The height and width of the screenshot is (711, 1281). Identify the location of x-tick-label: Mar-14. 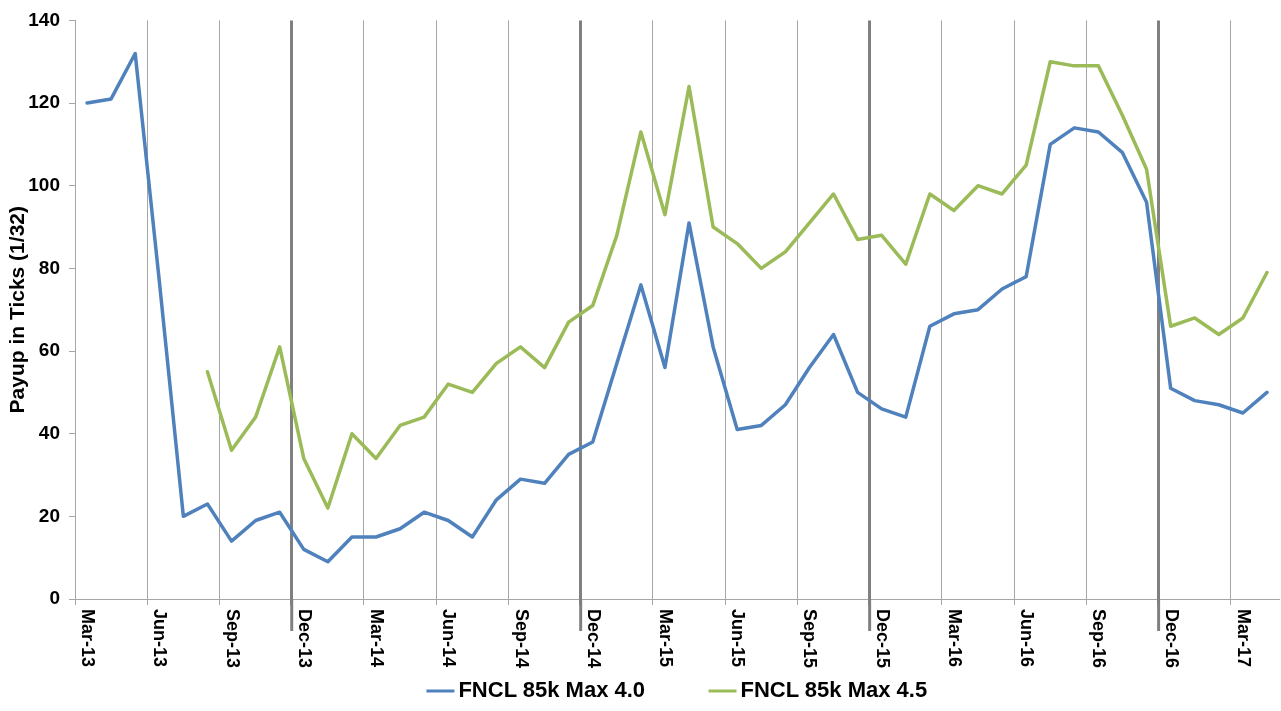
(377, 638).